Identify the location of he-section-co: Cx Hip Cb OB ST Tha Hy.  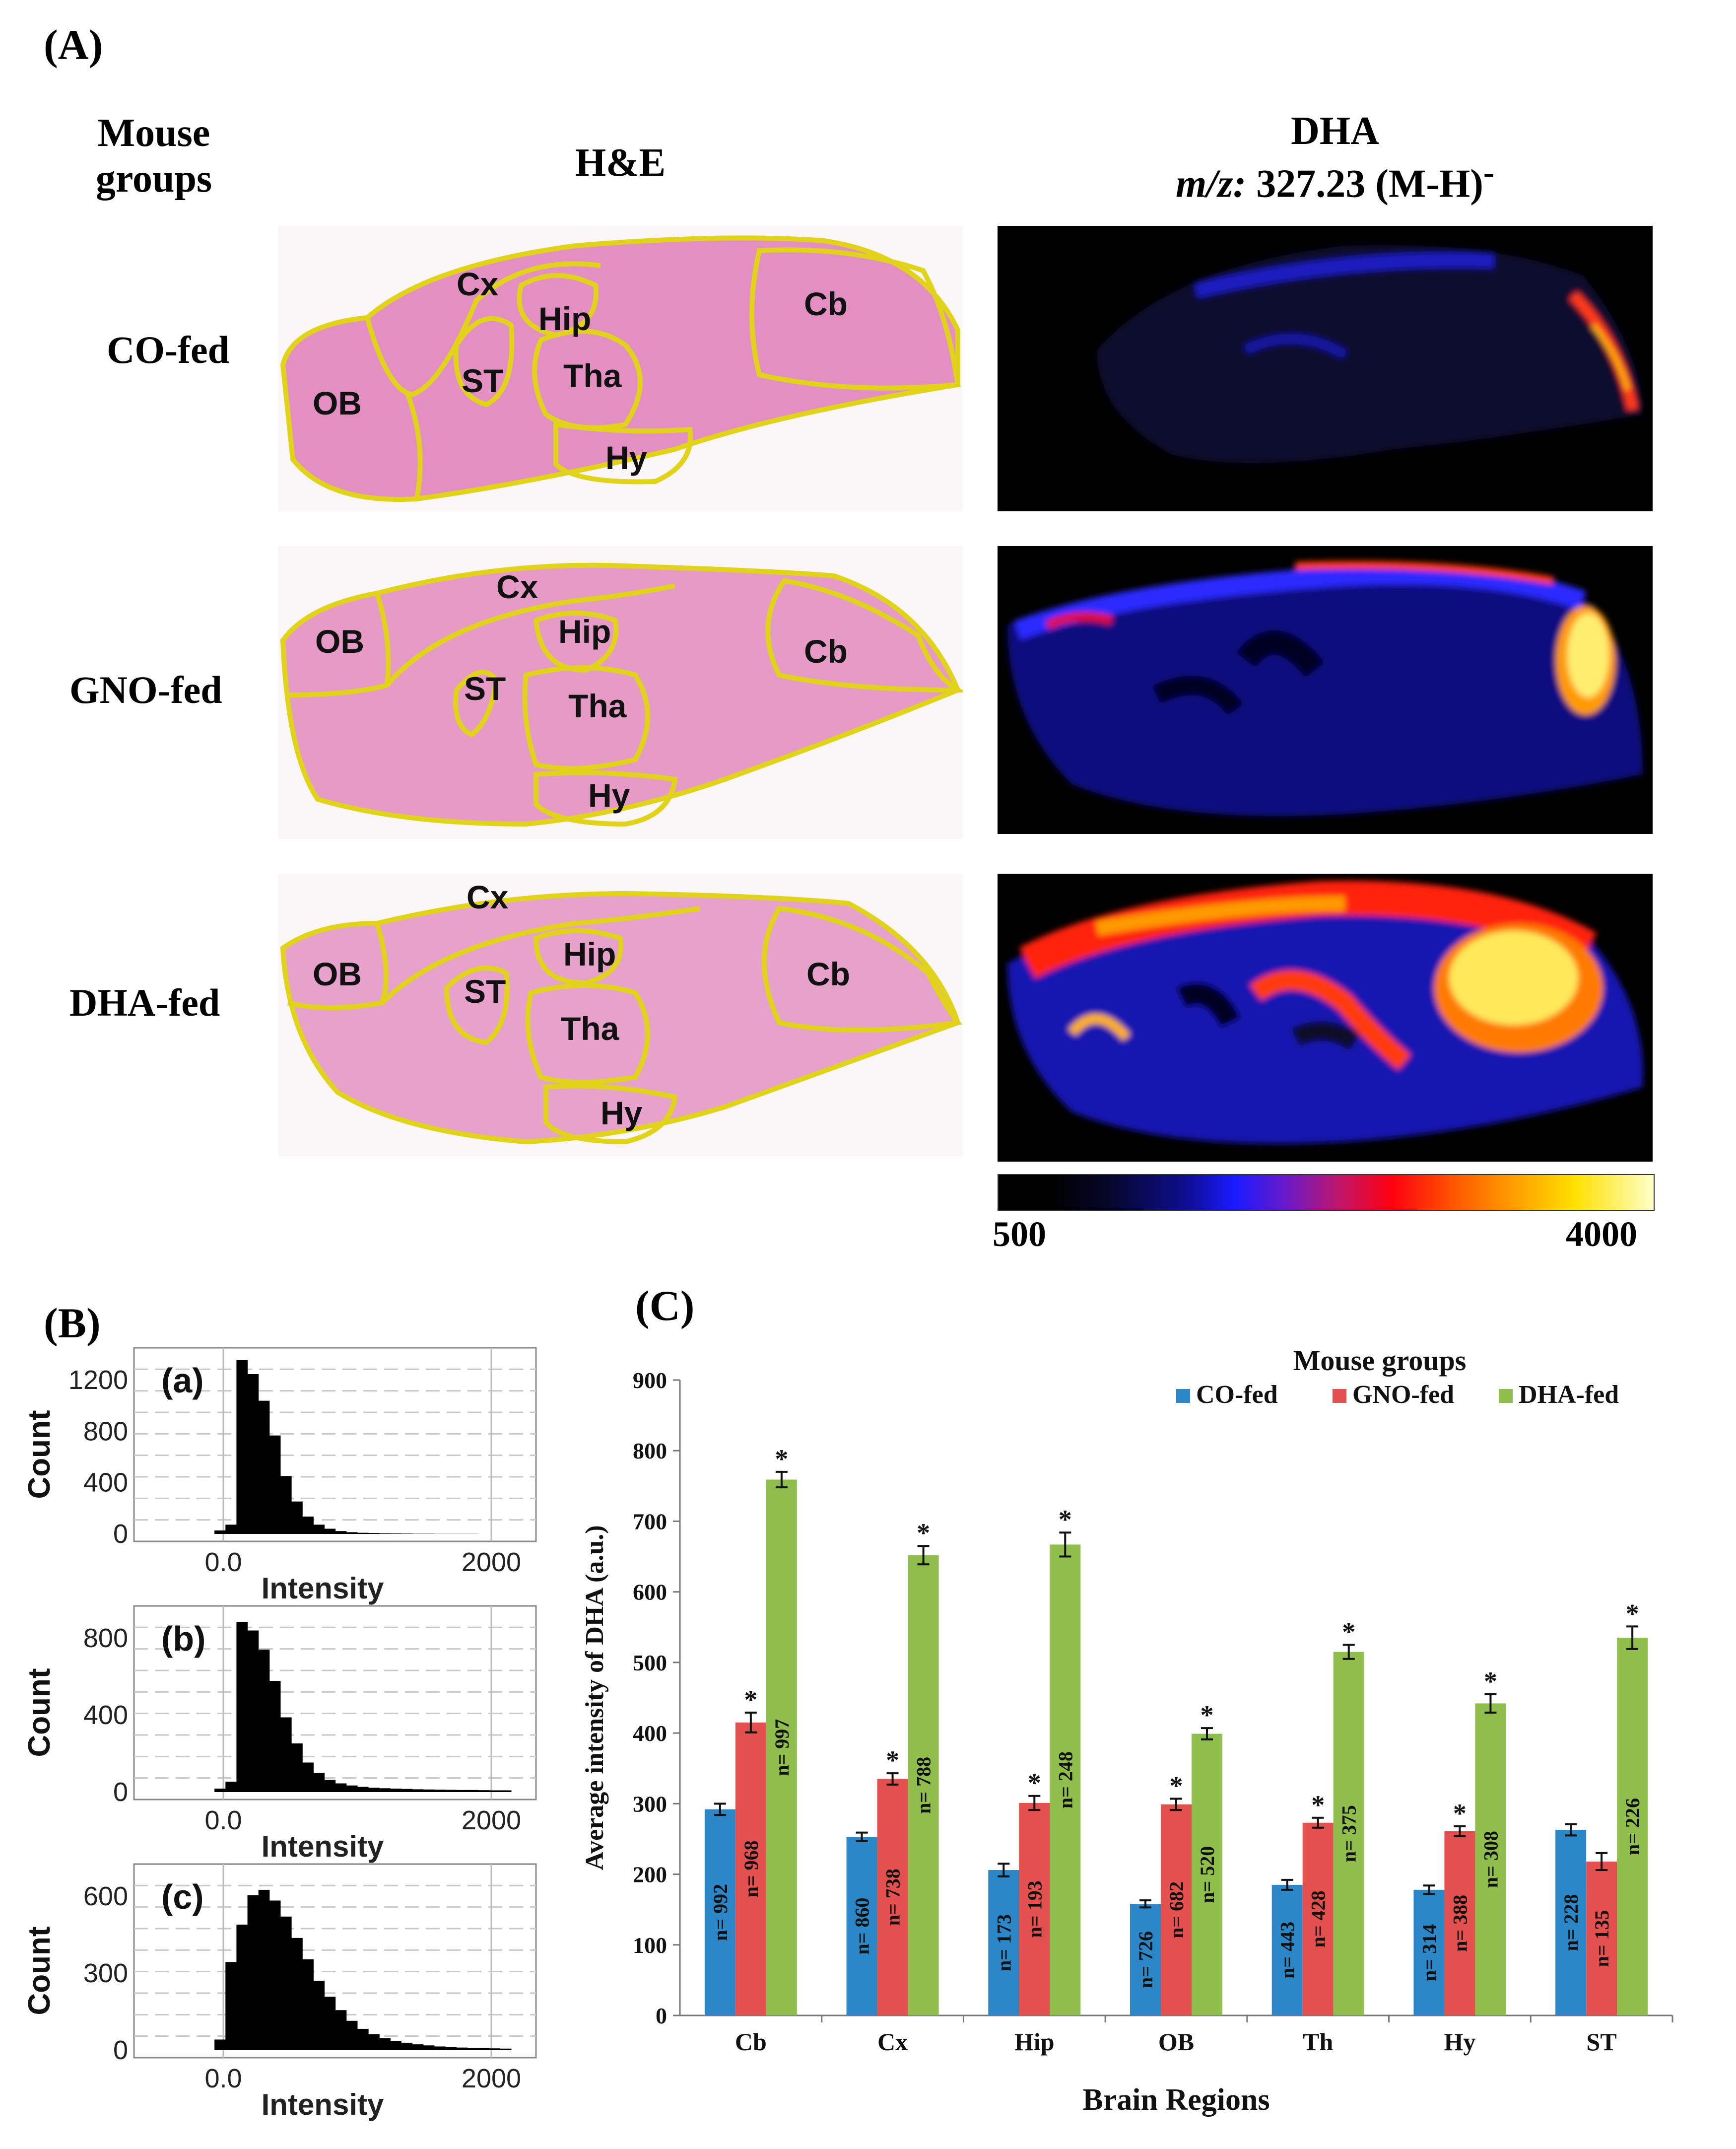
(620, 368).